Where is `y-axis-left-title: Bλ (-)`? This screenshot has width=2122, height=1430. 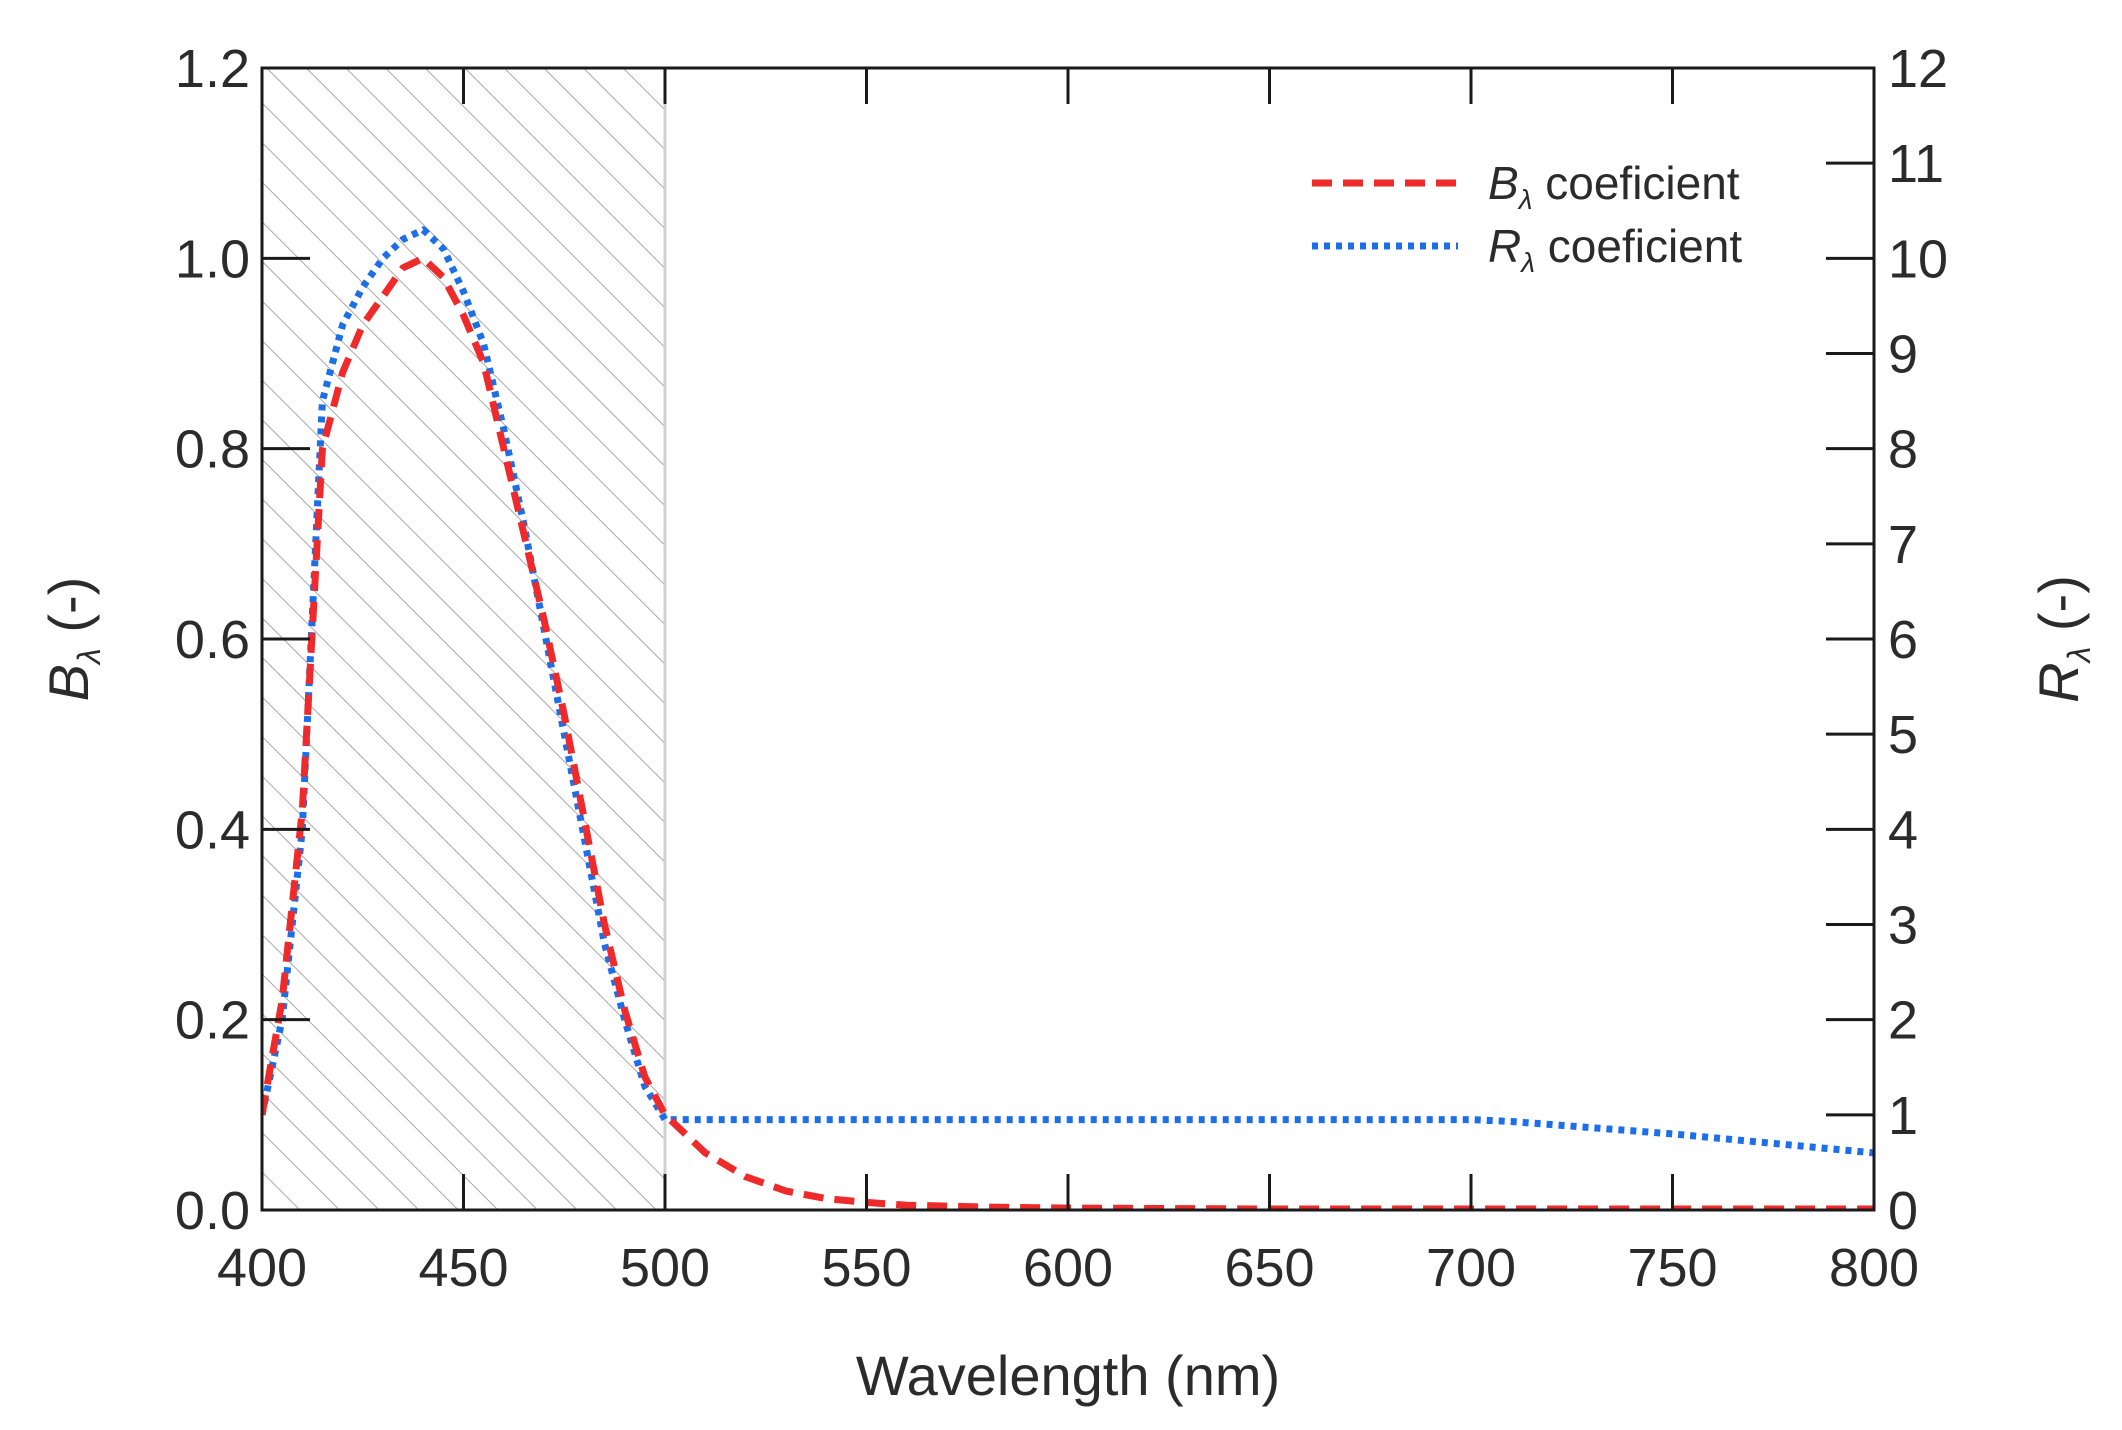
y-axis-left-title: Bλ (-) is located at coordinates (72, 639).